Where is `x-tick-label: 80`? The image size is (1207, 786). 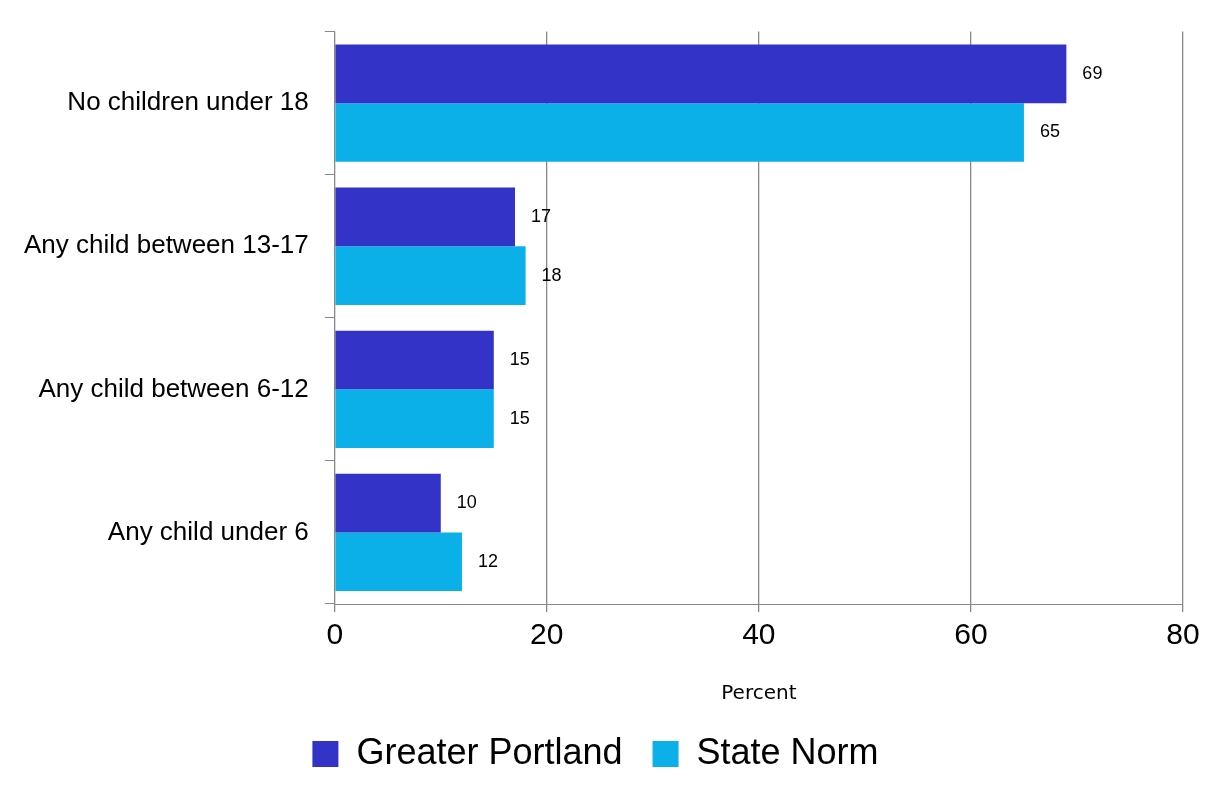 x-tick-label: 80 is located at coordinates (1183, 634).